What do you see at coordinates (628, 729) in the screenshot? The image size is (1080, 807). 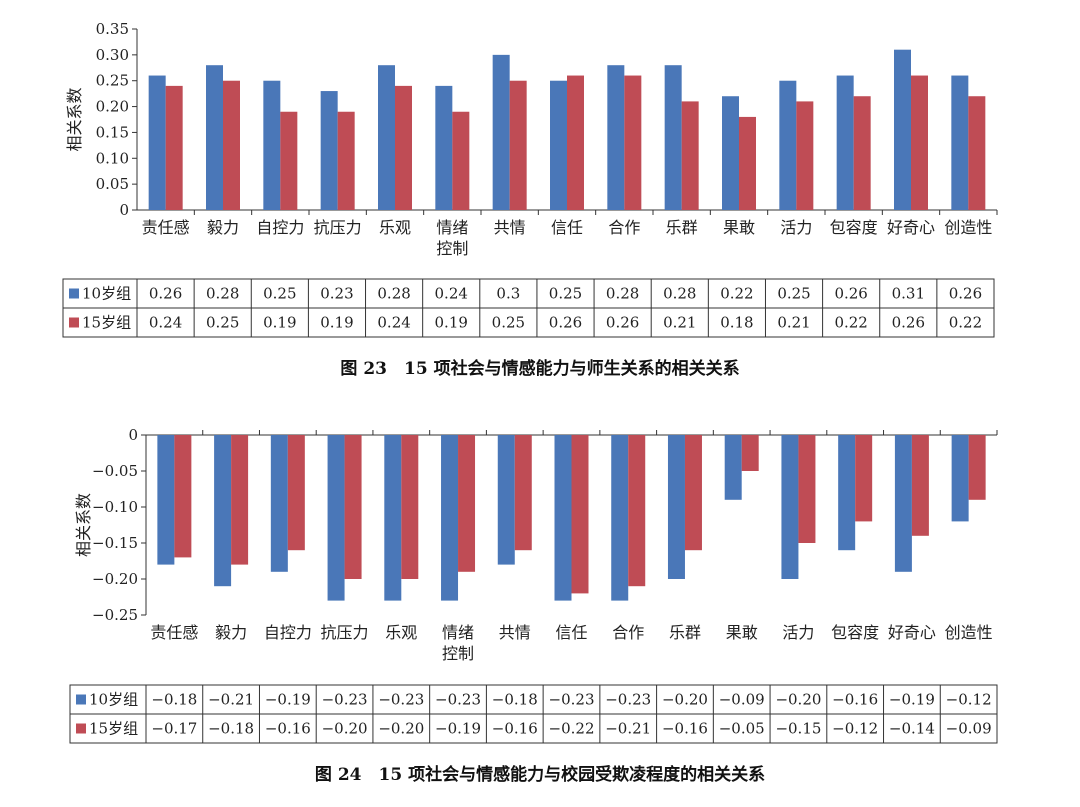 I see `table-cell-value: −0.21` at bounding box center [628, 729].